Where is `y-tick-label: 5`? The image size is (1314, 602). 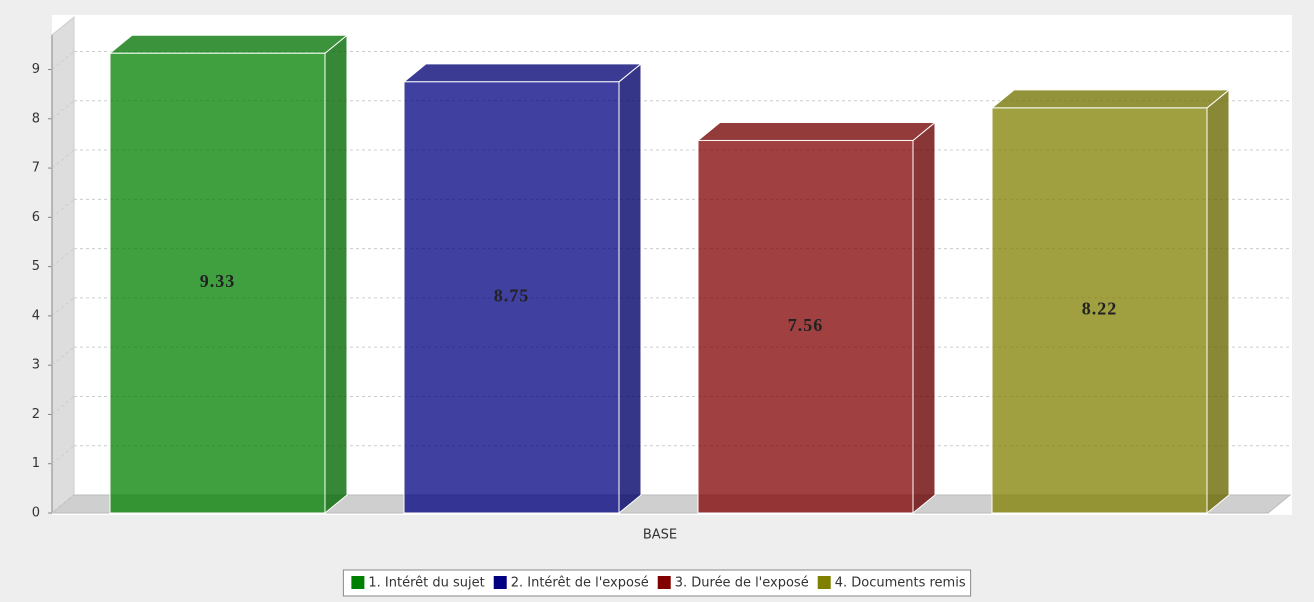 y-tick-label: 5 is located at coordinates (36, 266).